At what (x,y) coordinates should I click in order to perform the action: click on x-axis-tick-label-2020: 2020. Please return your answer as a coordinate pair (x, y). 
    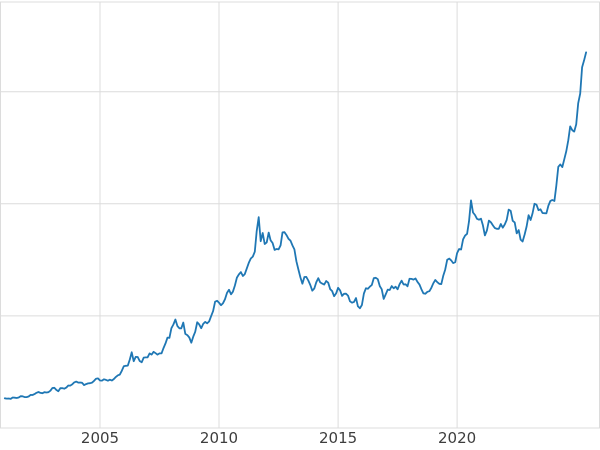
    Looking at the image, I should click on (457, 438).